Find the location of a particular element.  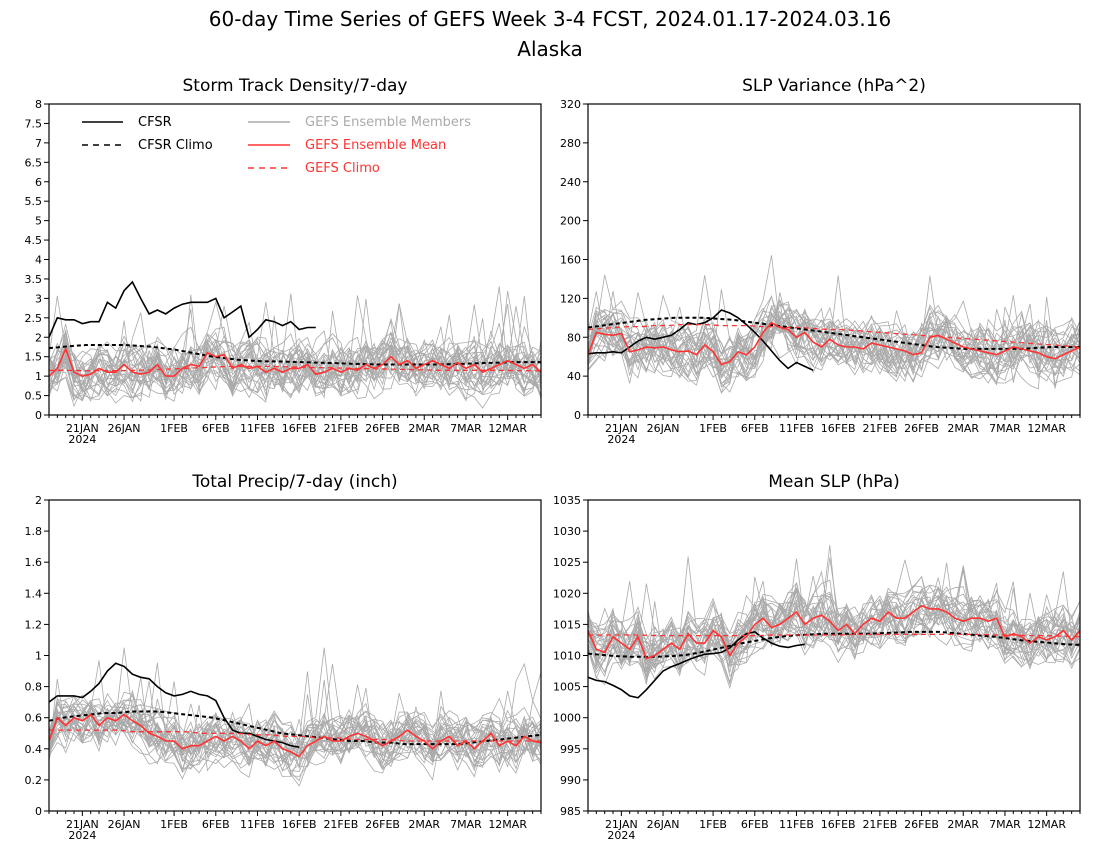

figure-subtitle: Alaska is located at coordinates (549, 49).